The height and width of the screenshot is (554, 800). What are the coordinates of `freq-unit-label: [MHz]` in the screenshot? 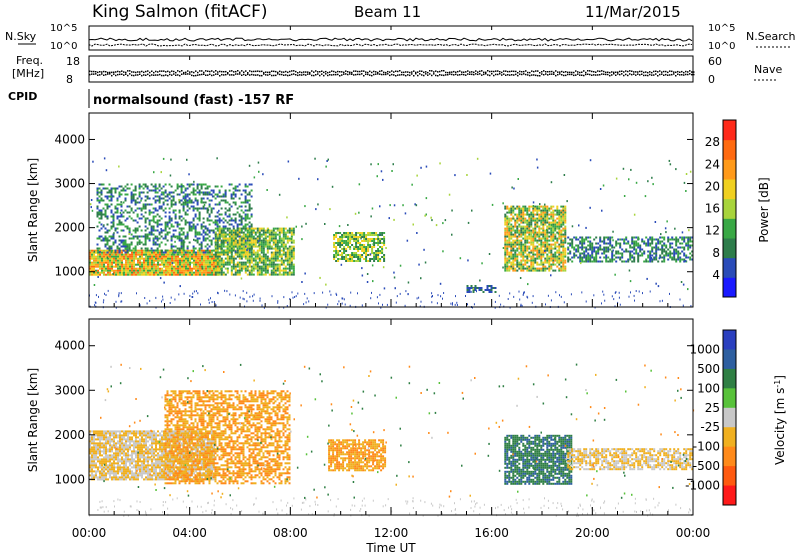 It's located at (28, 73).